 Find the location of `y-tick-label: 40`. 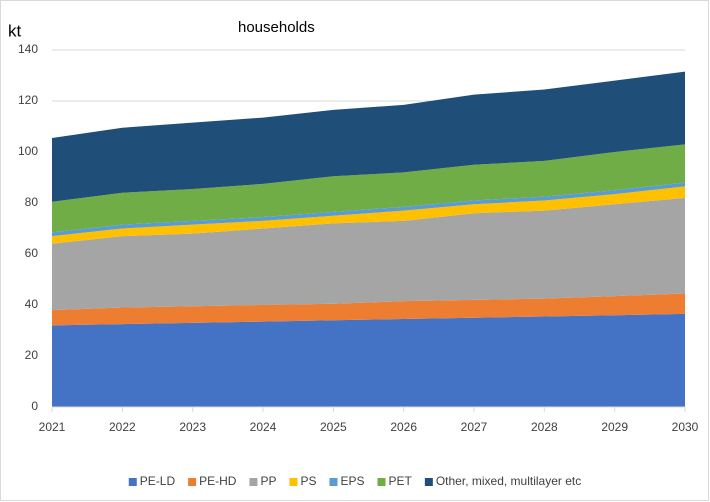

y-tick-label: 40 is located at coordinates (32, 304).